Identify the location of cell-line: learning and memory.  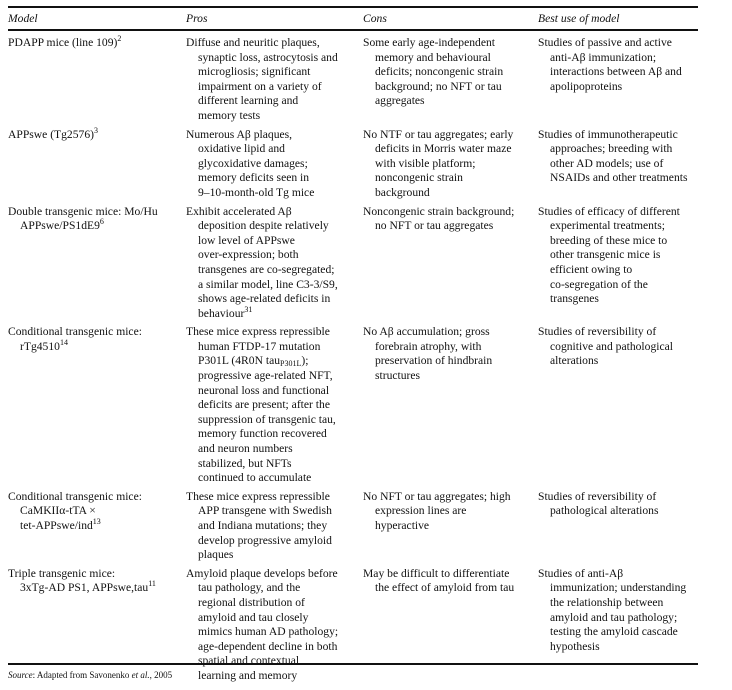
(248, 675).